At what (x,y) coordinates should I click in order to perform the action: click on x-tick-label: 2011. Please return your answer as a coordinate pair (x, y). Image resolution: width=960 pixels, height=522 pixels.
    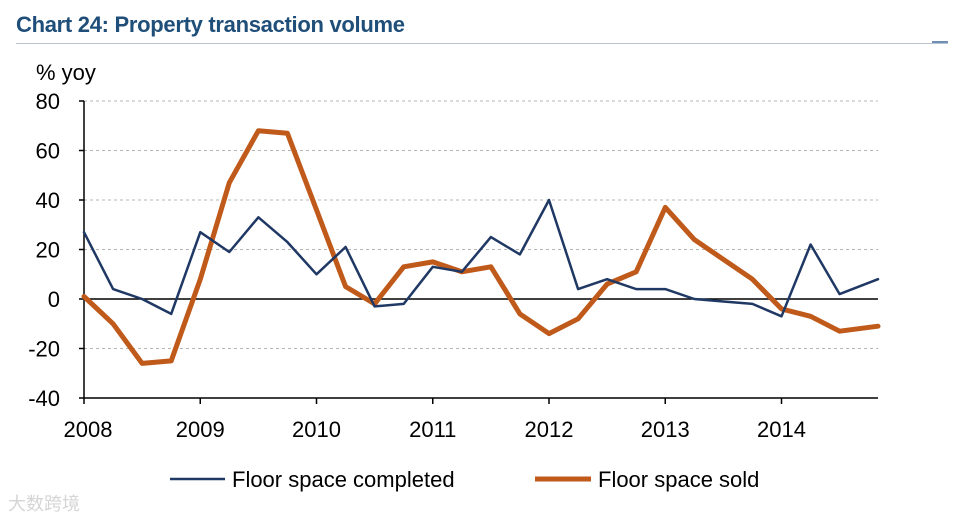
    Looking at the image, I should click on (432, 429).